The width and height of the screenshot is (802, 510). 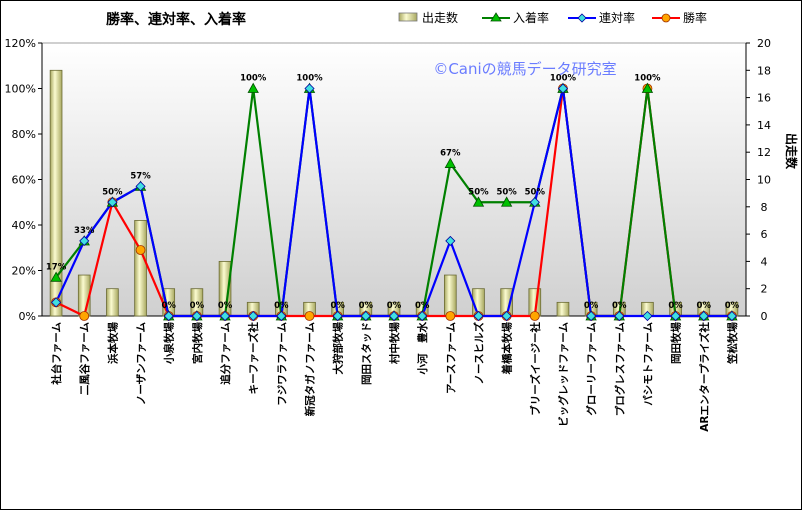 What do you see at coordinates (394, 343) in the screenshot?
I see `category-label: 村中牧場` at bounding box center [394, 343].